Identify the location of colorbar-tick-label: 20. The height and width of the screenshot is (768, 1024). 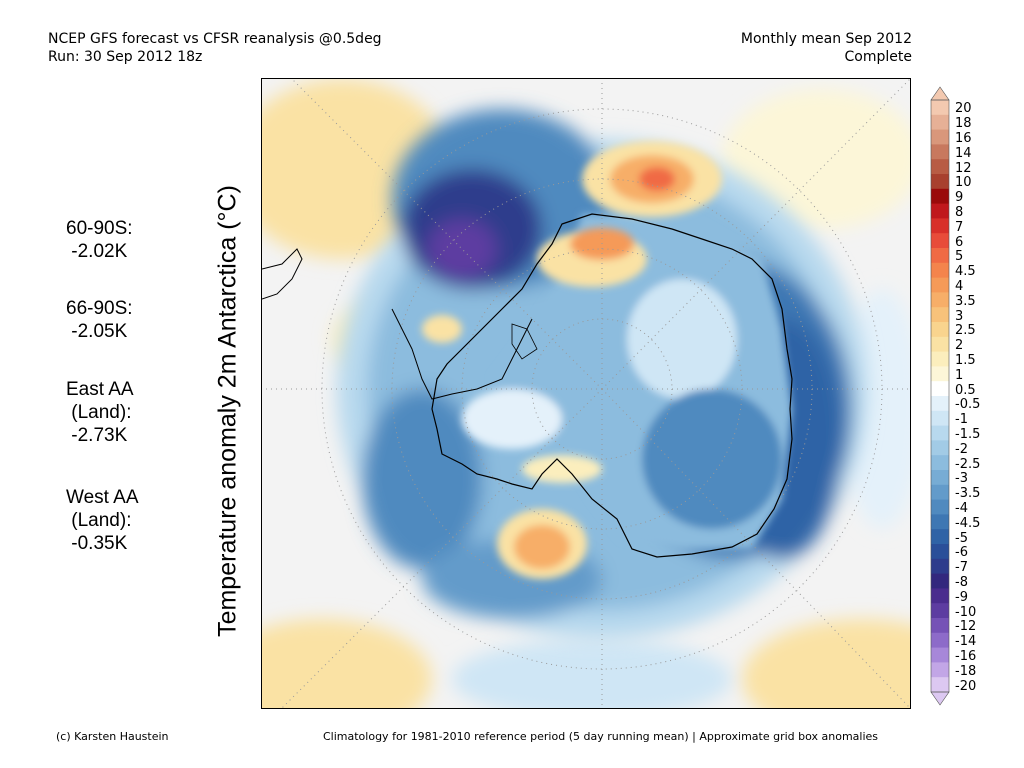
(963, 109).